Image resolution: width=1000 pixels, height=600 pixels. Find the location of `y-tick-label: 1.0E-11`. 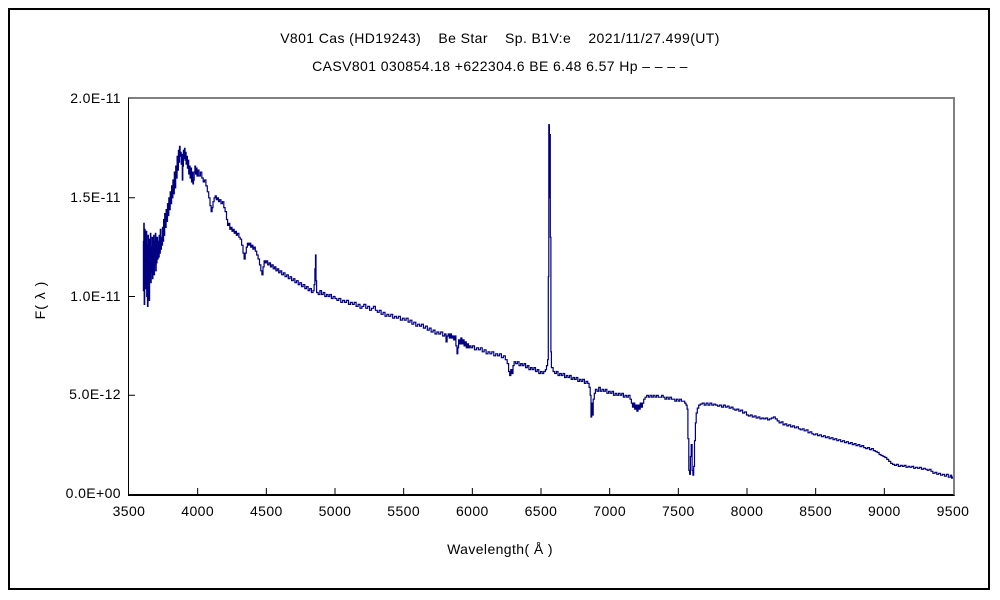

y-tick-label: 1.0E-11 is located at coordinates (95, 295).